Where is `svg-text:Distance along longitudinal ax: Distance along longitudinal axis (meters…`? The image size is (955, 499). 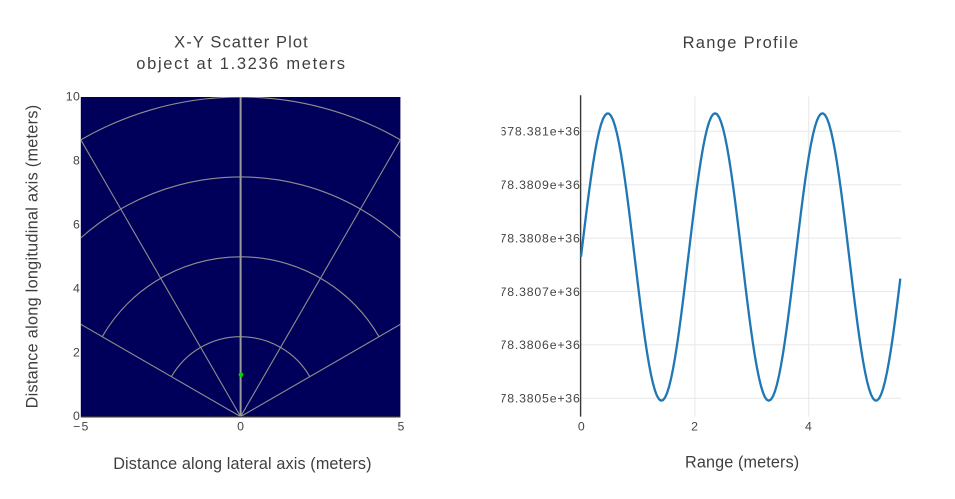
svg-text:Distance along longitudinal ax: Distance along longitudinal axis (meters… is located at coordinates (32, 257).